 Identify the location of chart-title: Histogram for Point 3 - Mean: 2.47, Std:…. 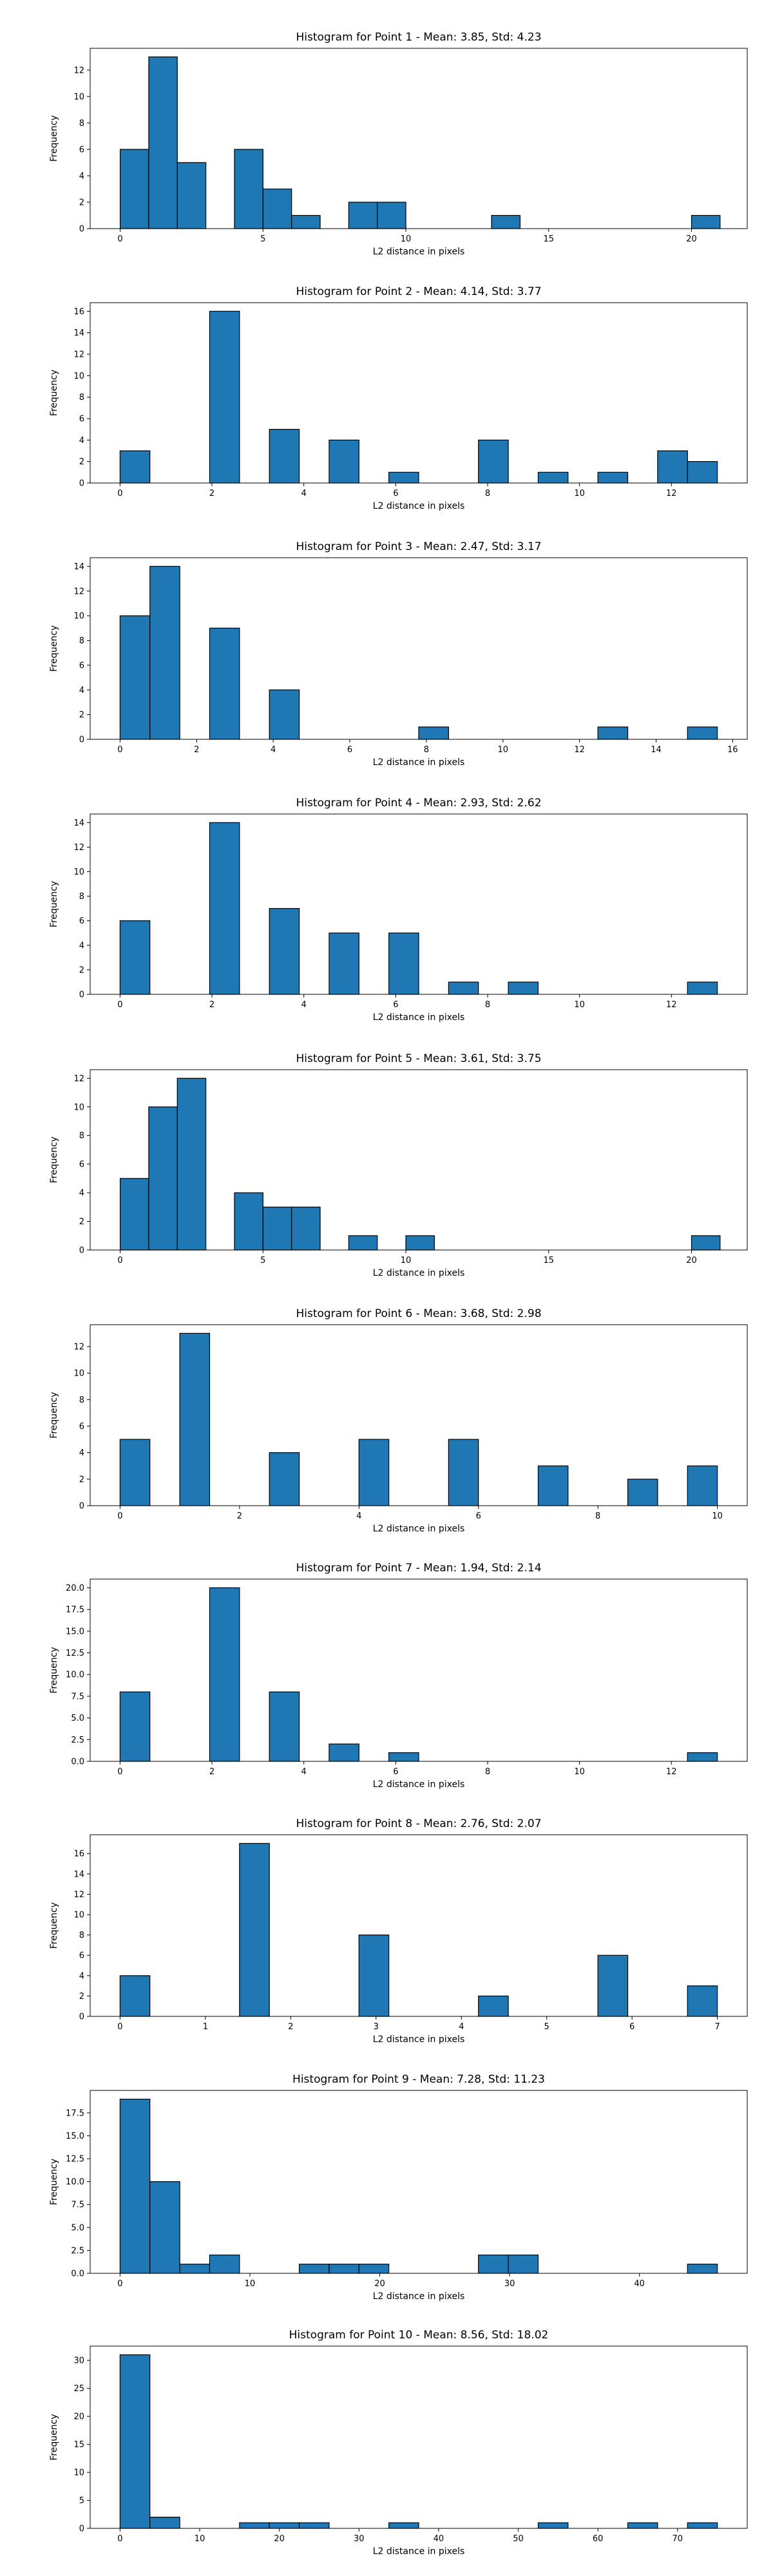
(418, 546).